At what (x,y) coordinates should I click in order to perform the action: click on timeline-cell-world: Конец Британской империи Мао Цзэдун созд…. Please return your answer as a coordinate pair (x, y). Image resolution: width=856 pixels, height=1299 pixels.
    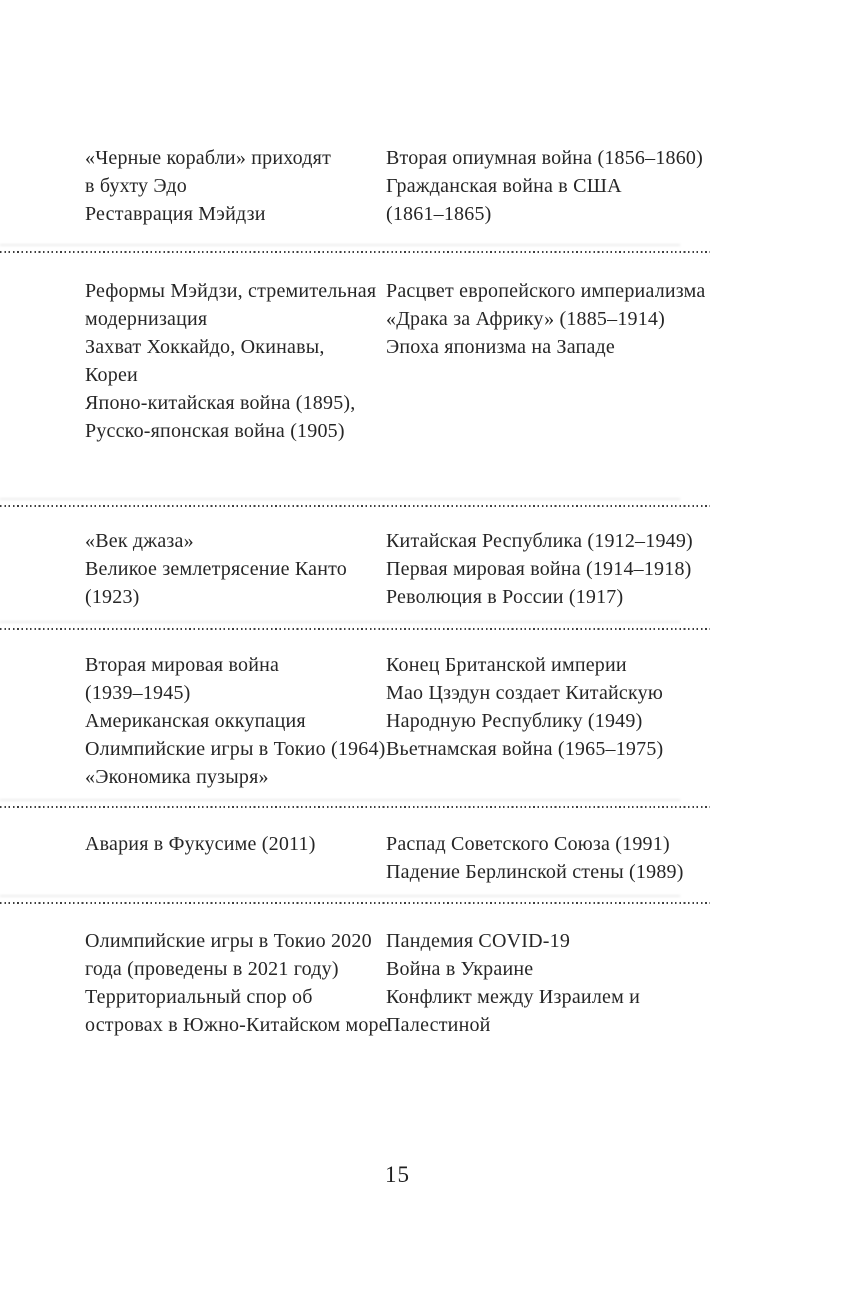
    Looking at the image, I should click on (525, 707).